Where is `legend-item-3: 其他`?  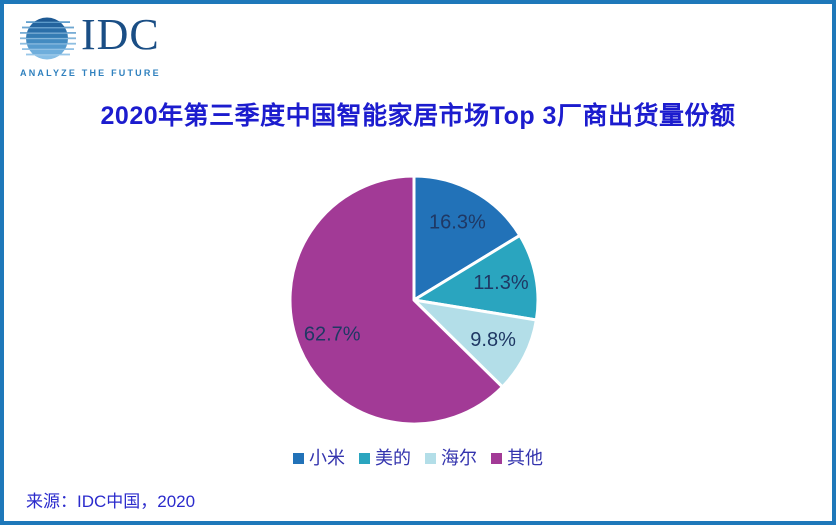
legend-item-3: 其他 is located at coordinates (517, 458).